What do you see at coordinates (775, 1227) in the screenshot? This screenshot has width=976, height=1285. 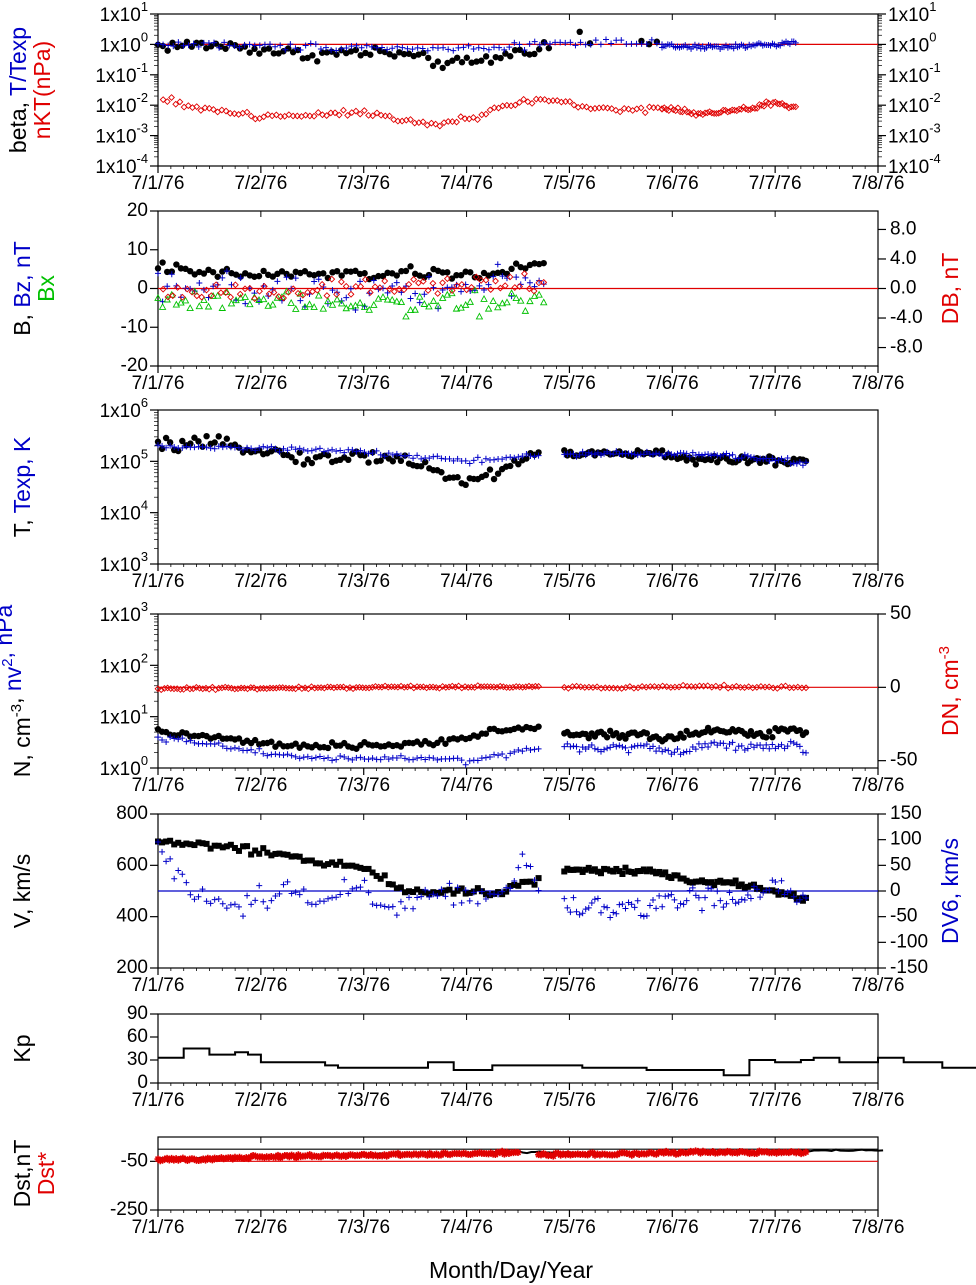 I see `x-tick-label: 7/7/76` at bounding box center [775, 1227].